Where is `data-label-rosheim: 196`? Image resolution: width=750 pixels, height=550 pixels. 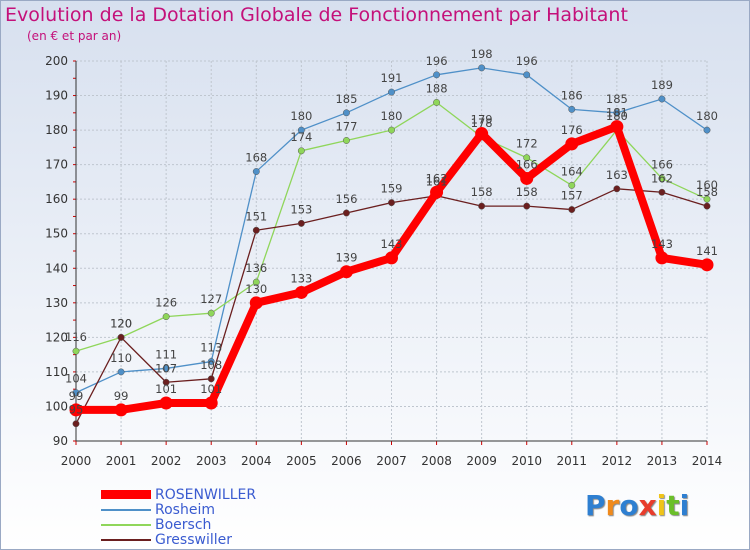
data-label-rosheim: 196 is located at coordinates (437, 61).